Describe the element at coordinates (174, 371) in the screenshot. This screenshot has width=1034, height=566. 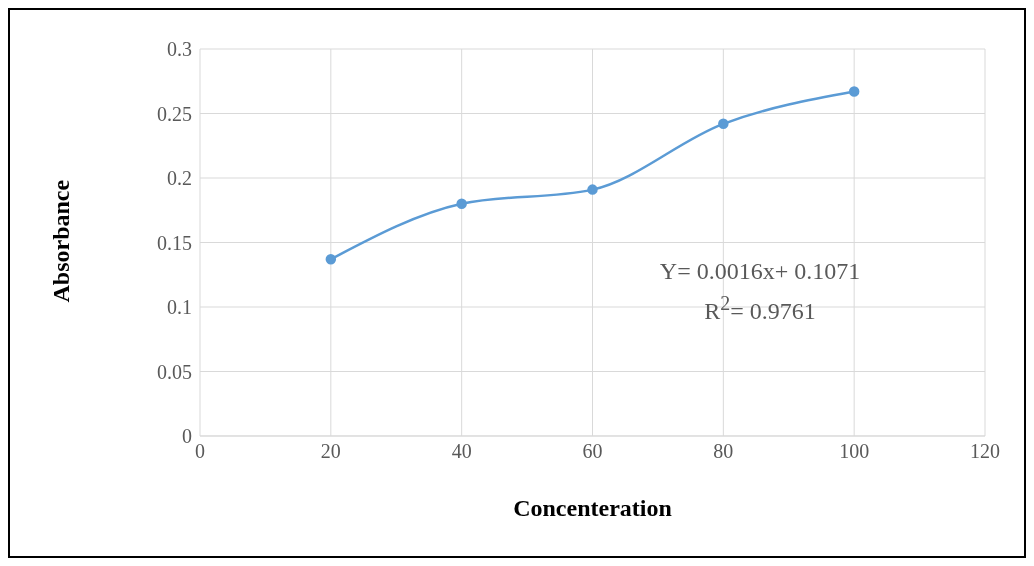
I see `y-tick-label: 0.05` at that location.